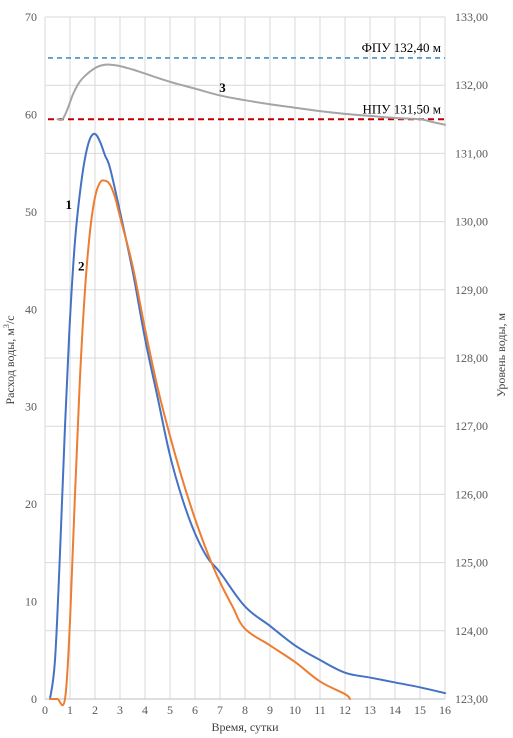  Describe the element at coordinates (70, 710) in the screenshot. I see `x-tick-label: 1` at that location.